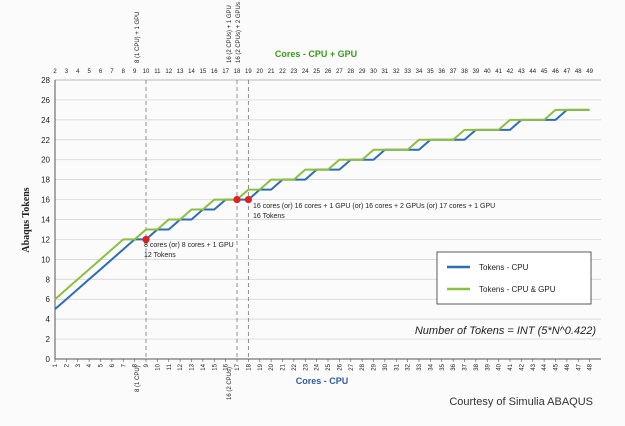 The height and width of the screenshot is (426, 625). I want to click on x-top-tick-31: 31, so click(385, 72).